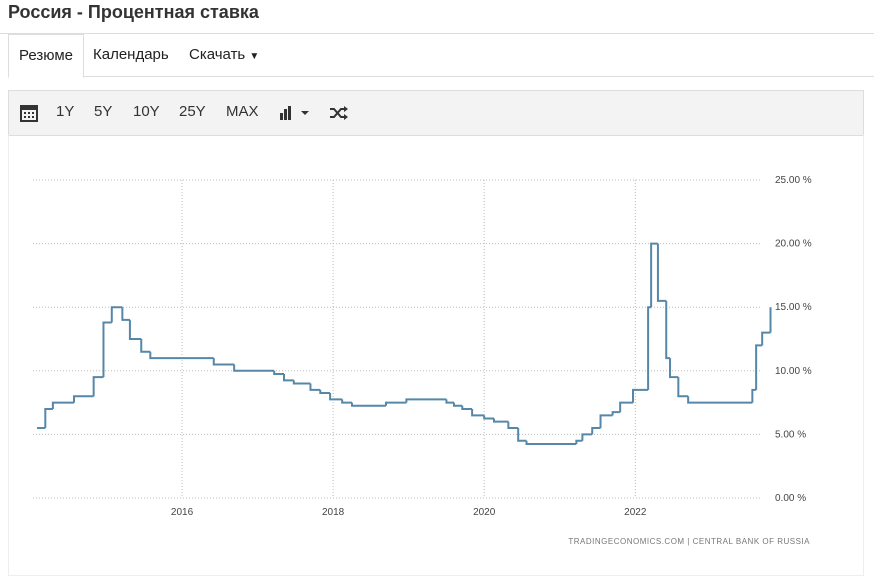 Image resolution: width=874 pixels, height=587 pixels. I want to click on shuffle-icon, so click(339, 113).